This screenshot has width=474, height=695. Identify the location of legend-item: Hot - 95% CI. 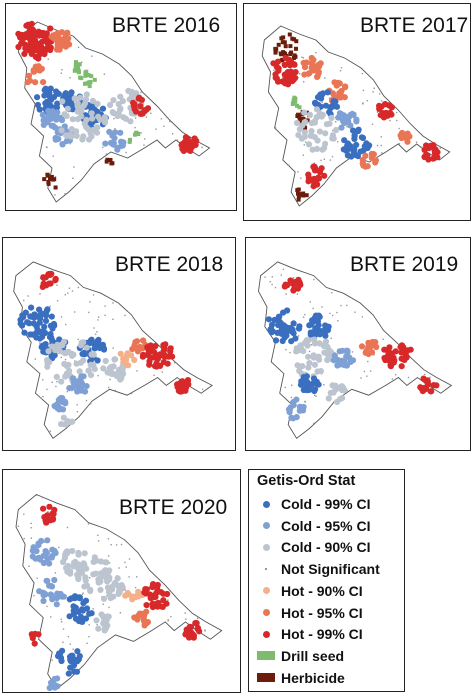
(309, 613).